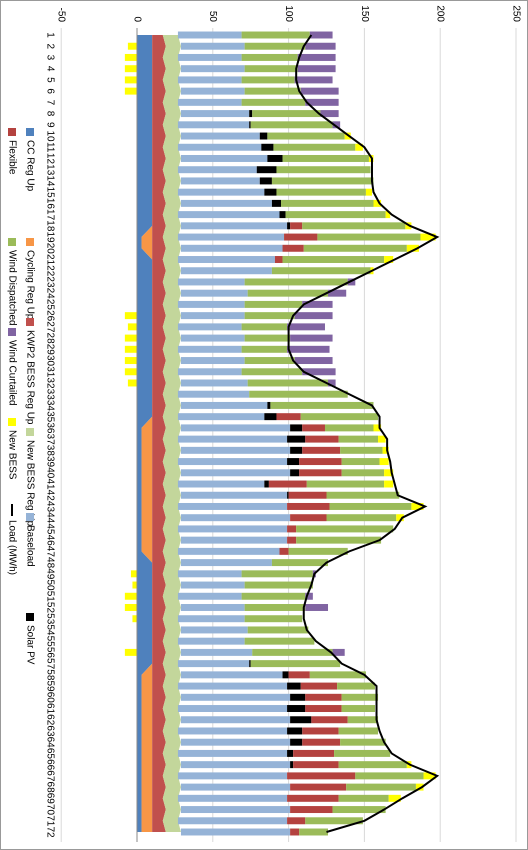 This screenshot has width=528, height=850. Describe the element at coordinates (50, 731) in the screenshot. I see `x-tick-label: 63` at that location.